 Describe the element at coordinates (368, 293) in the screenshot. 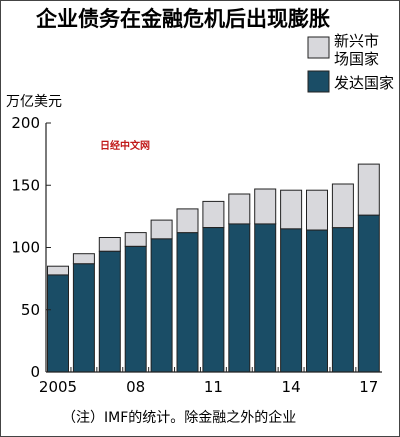

I see `bar-developed-2017` at that location.